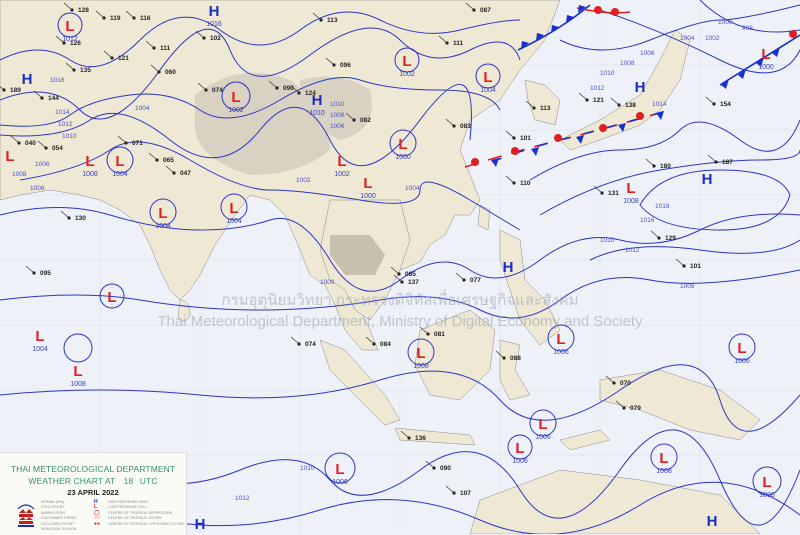  I want to click on station-pressure: 077, so click(475, 280).